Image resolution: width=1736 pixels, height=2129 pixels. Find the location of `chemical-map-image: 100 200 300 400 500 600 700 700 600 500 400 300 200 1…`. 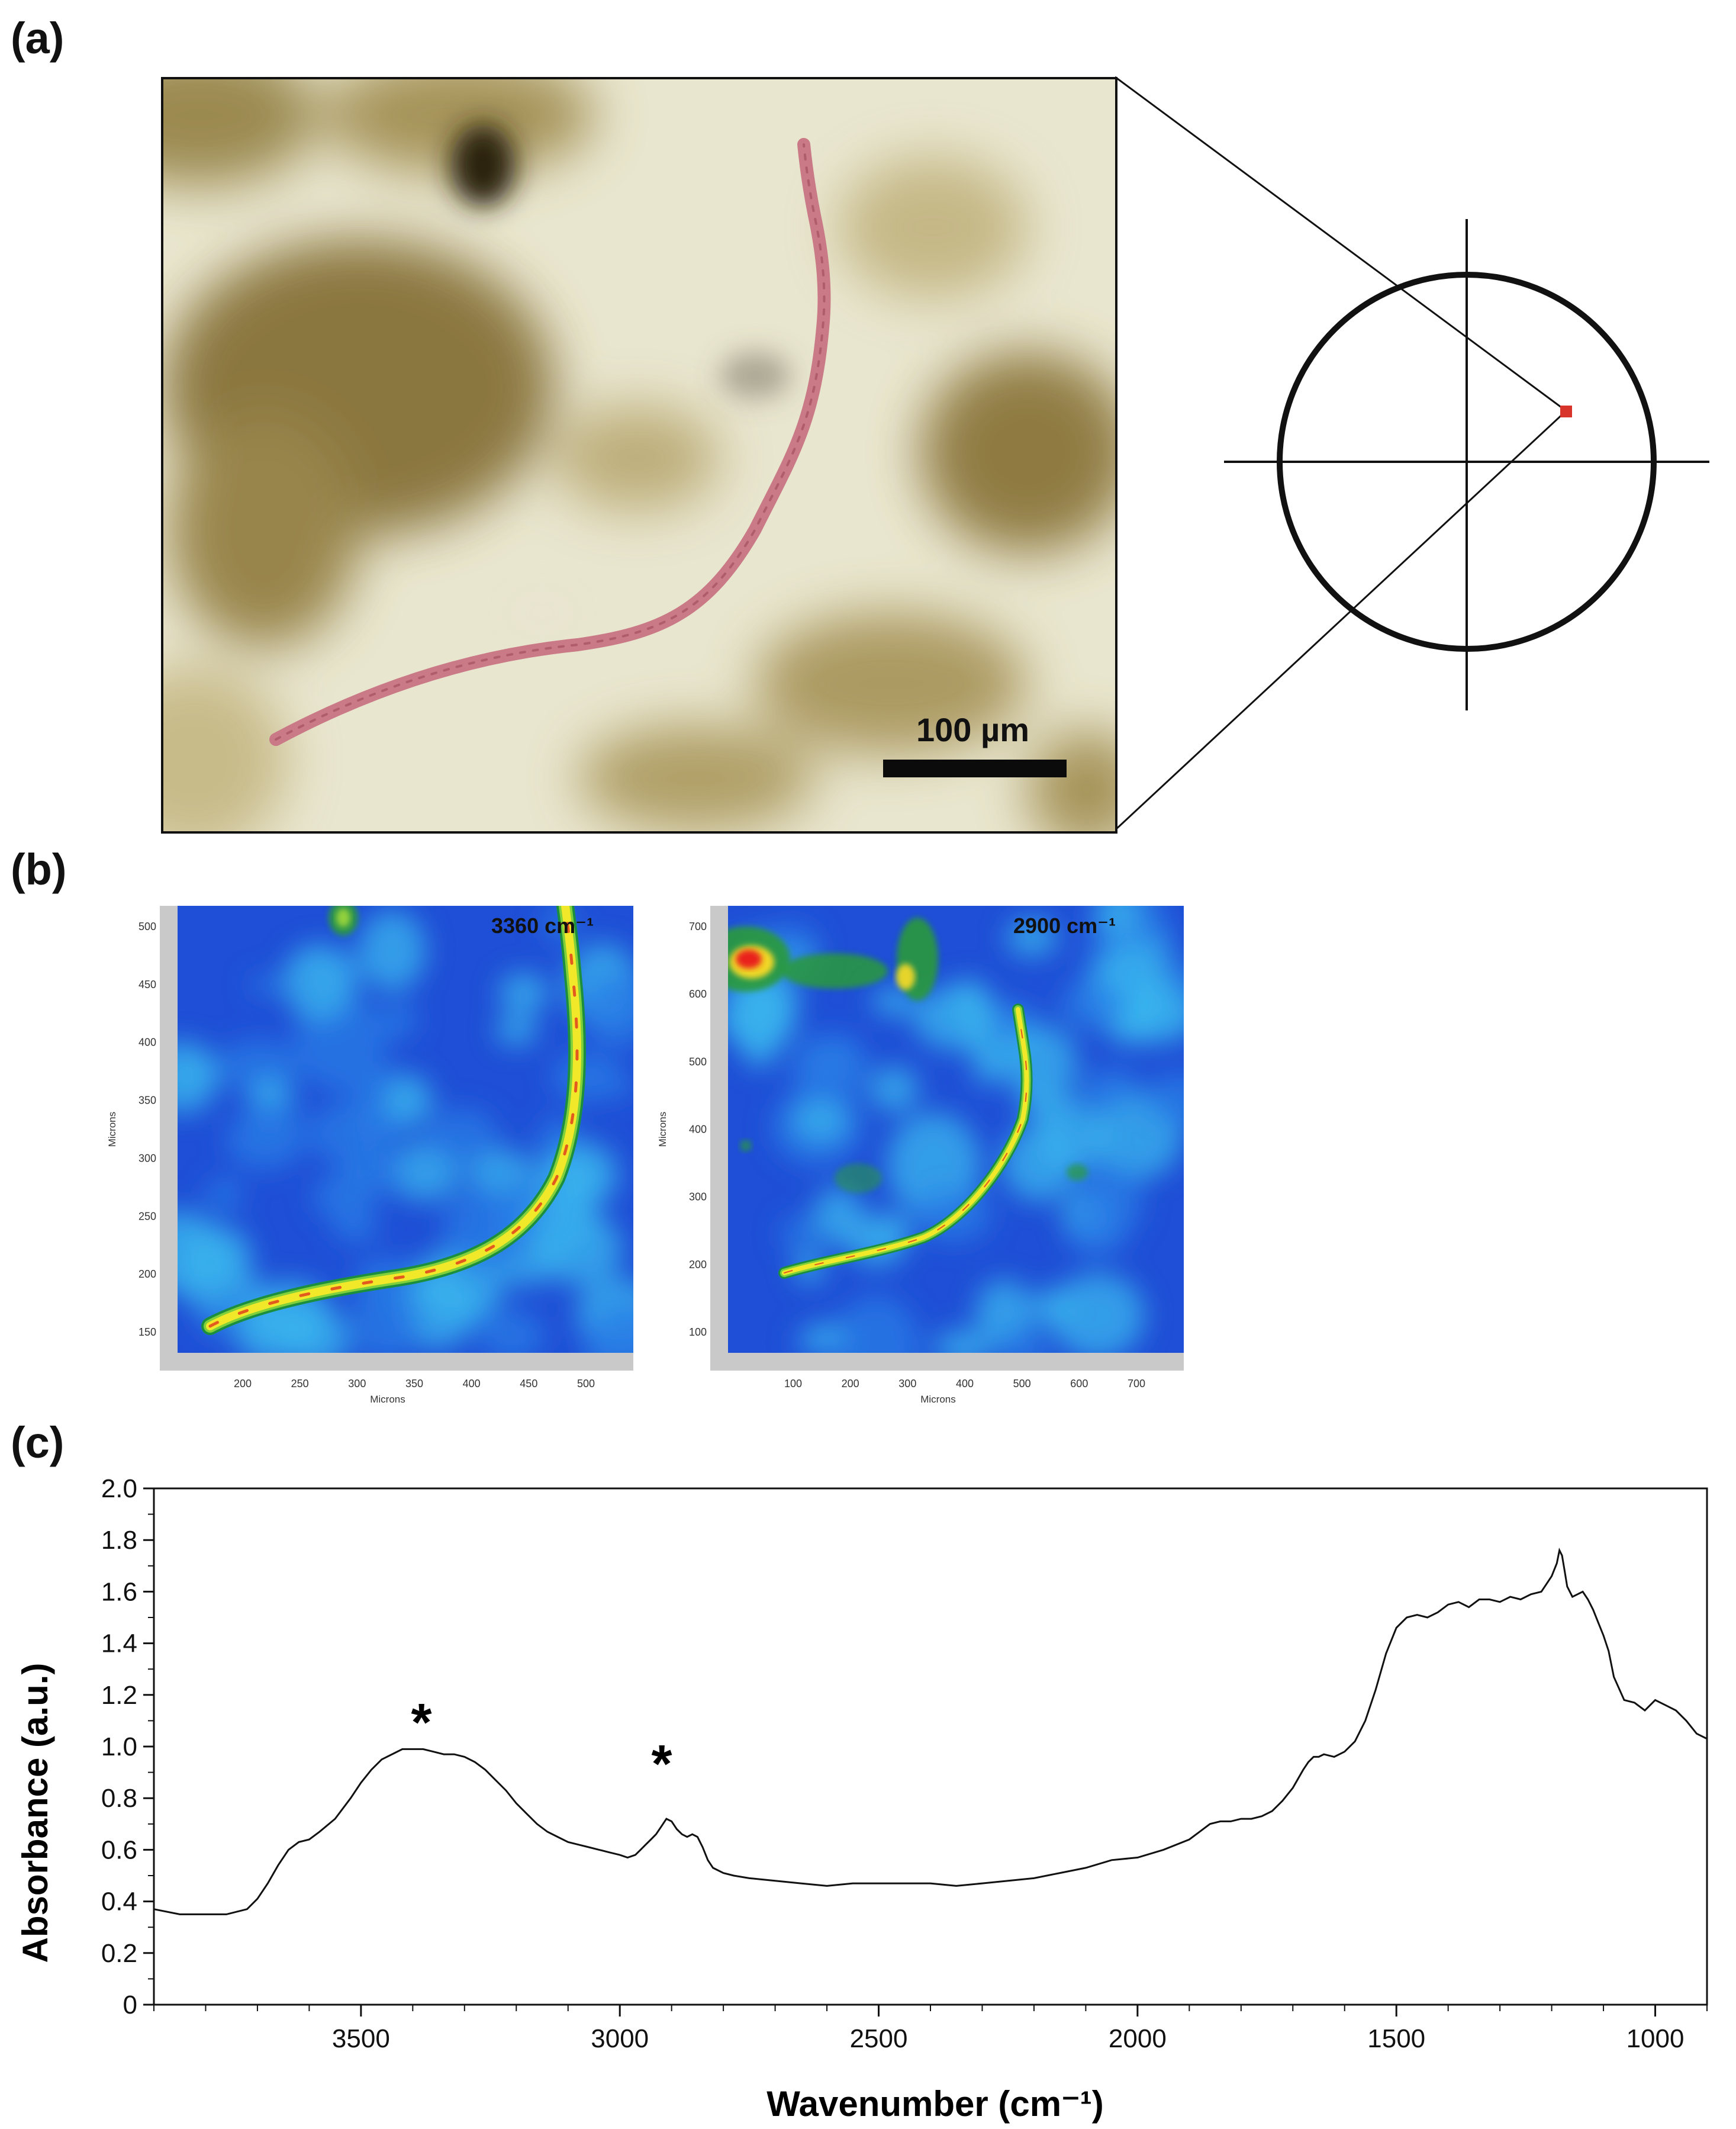

chemical-map-image: 100 200 300 400 500 600 700 700 600 500 400 300 200 1… is located at coordinates (920, 1155).